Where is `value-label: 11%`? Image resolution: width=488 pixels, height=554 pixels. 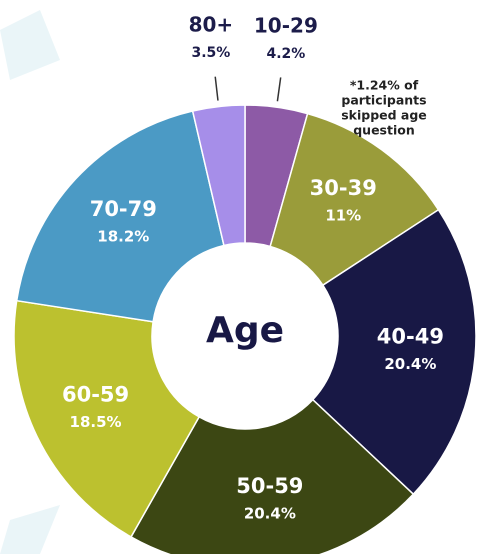
value-label: 11% is located at coordinates (343, 216).